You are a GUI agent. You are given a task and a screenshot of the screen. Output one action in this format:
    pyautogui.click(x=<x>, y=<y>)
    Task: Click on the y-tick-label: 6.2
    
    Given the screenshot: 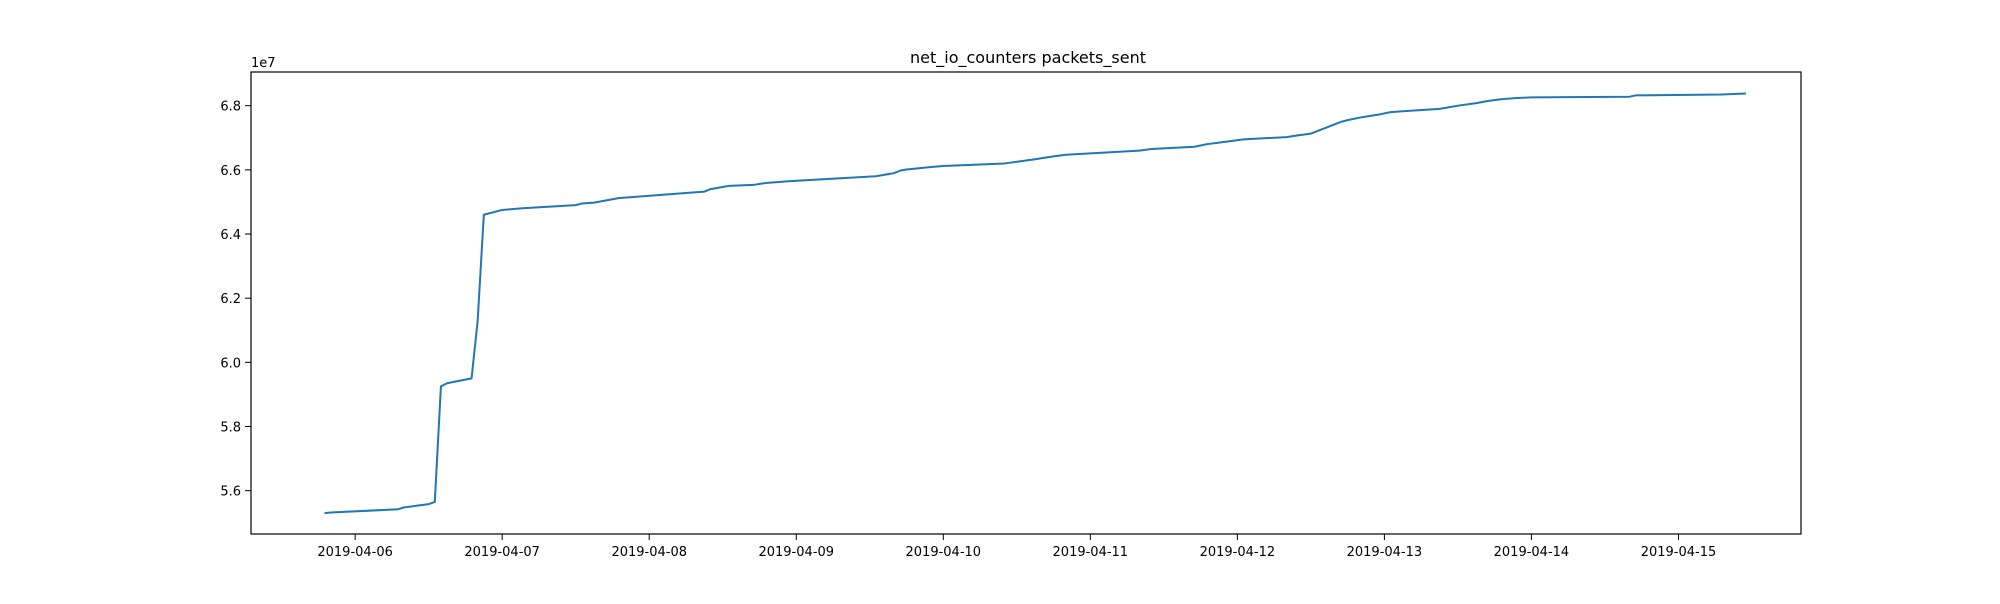 What is the action you would take?
    pyautogui.click(x=230, y=299)
    